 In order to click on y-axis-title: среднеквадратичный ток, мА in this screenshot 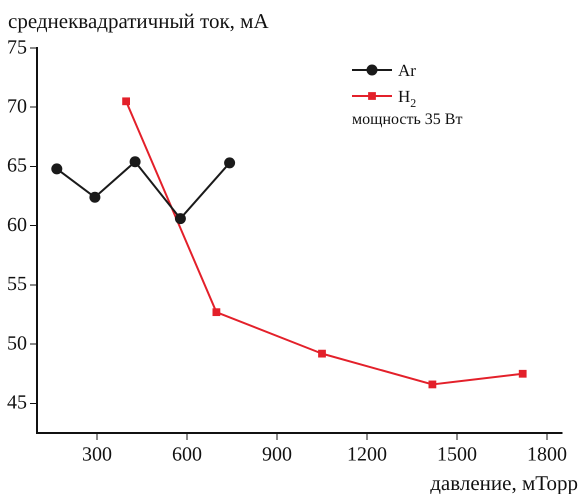, I will do `click(139, 21)`.